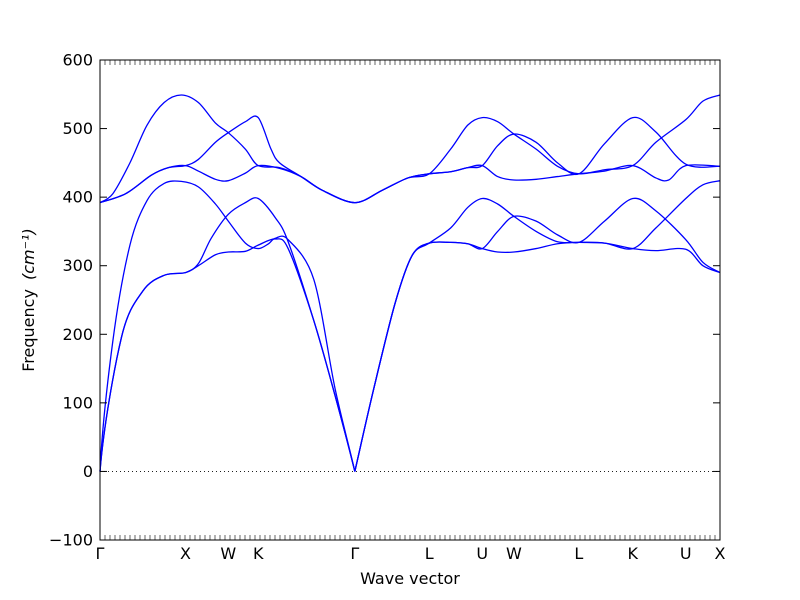  I want to click on y-tick-label: 400, so click(77, 197).